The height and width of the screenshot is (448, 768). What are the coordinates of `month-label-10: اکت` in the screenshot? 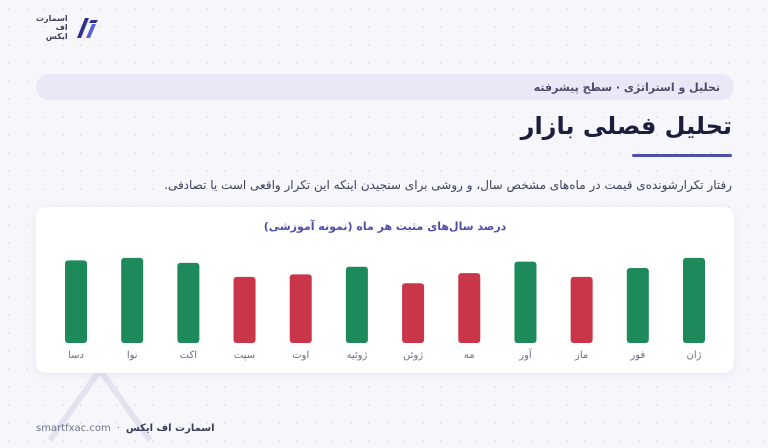 It's located at (188, 355).